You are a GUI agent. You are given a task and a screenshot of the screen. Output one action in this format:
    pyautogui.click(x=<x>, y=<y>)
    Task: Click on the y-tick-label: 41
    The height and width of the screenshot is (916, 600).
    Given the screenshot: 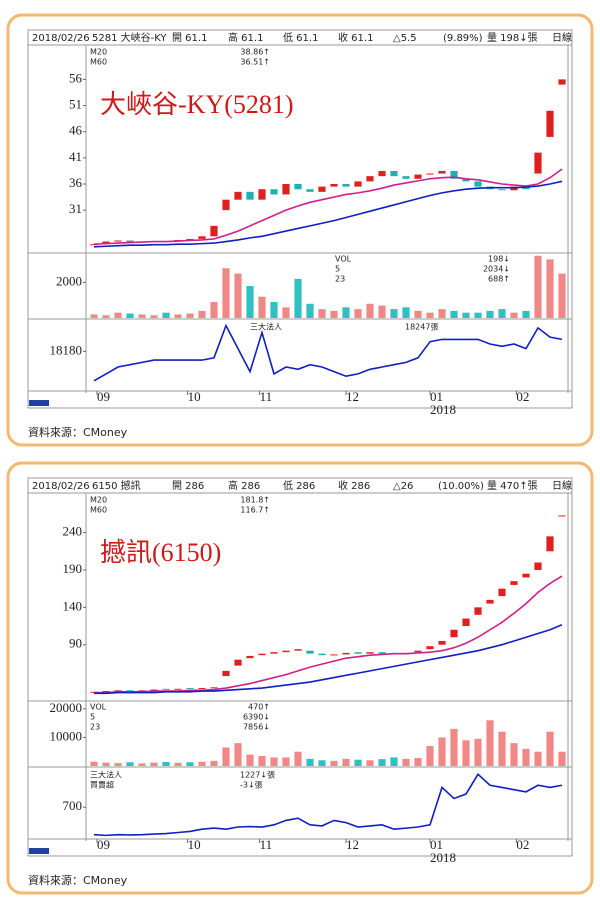 What is the action you would take?
    pyautogui.click(x=75, y=156)
    